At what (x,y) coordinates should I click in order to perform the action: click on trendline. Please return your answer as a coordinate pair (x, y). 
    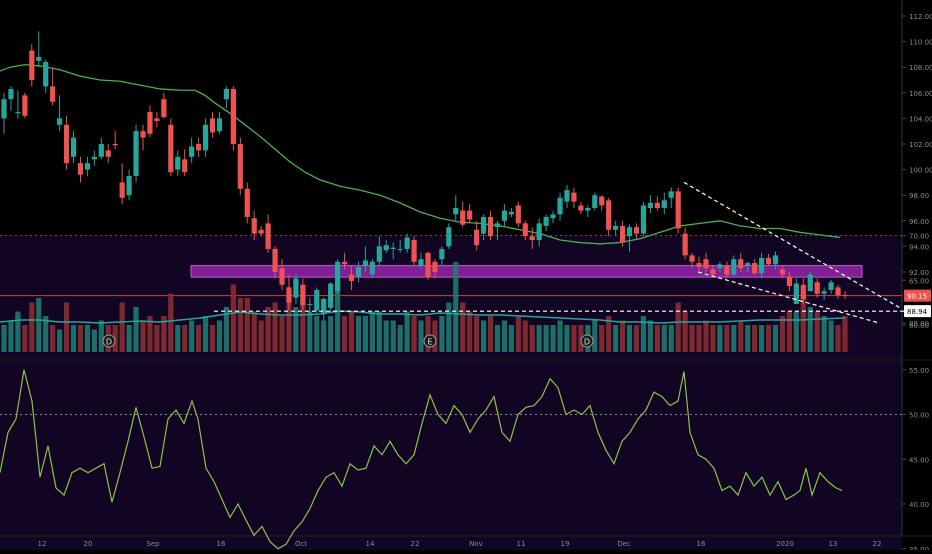
    Looking at the image, I should click on (789, 297).